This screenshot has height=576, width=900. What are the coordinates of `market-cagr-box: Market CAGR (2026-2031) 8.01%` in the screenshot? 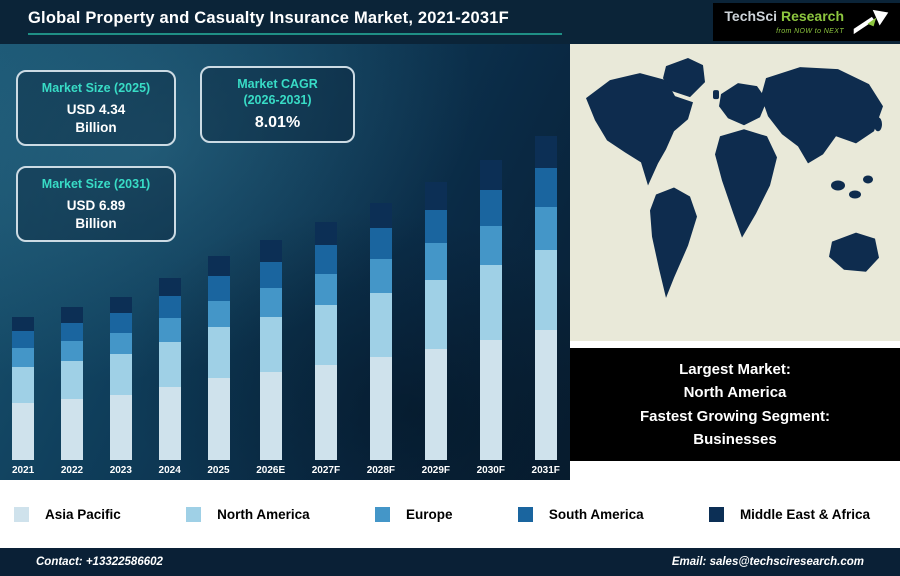 It's located at (277, 105).